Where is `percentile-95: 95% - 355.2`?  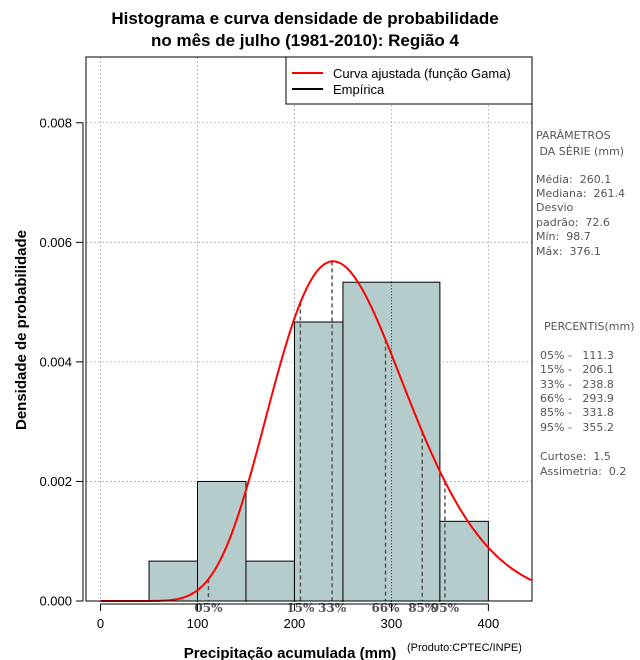
percentile-95: 95% - 355.2 is located at coordinates (577, 427).